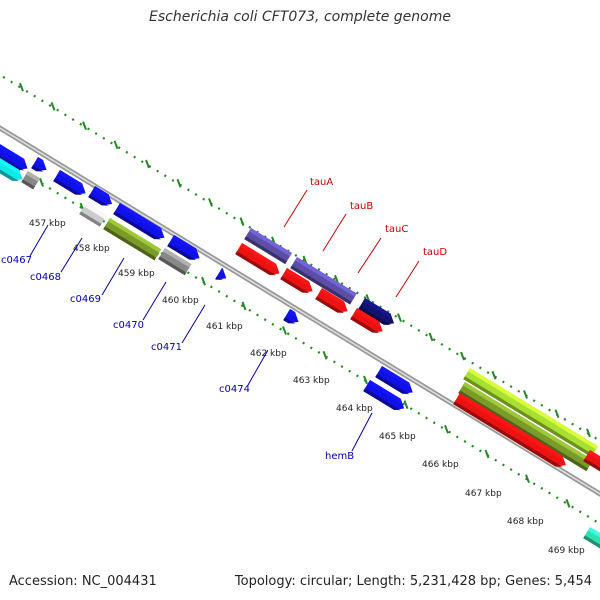  Describe the element at coordinates (47, 224) in the screenshot. I see `scale-label: 457 kbp` at that location.